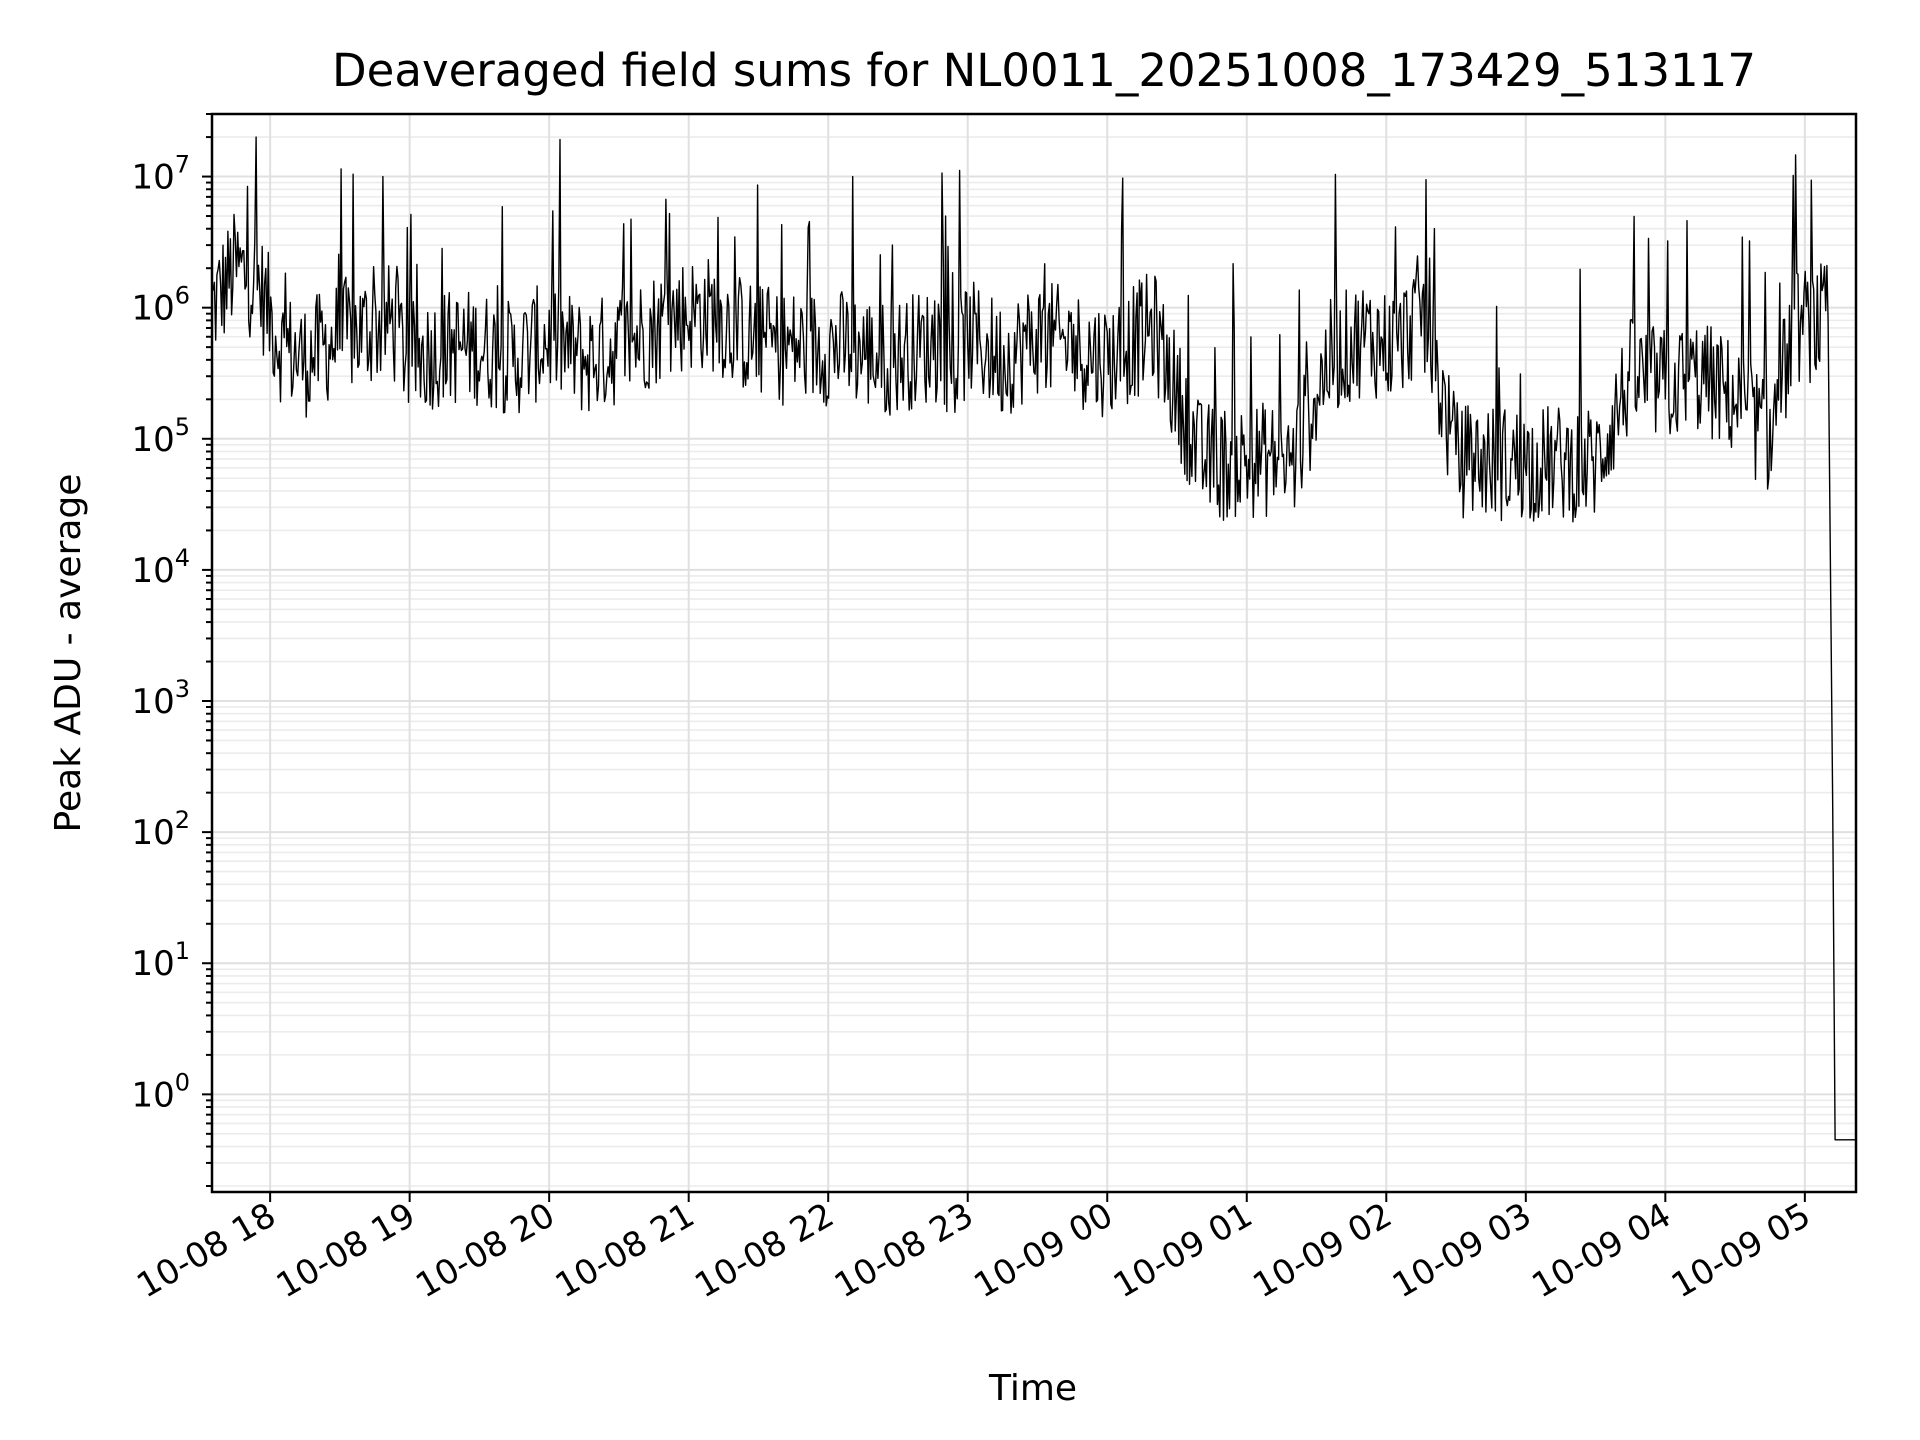 This screenshot has width=1920, height=1440. Describe the element at coordinates (160, 698) in the screenshot. I see `y-tick-label: 10³` at that location.